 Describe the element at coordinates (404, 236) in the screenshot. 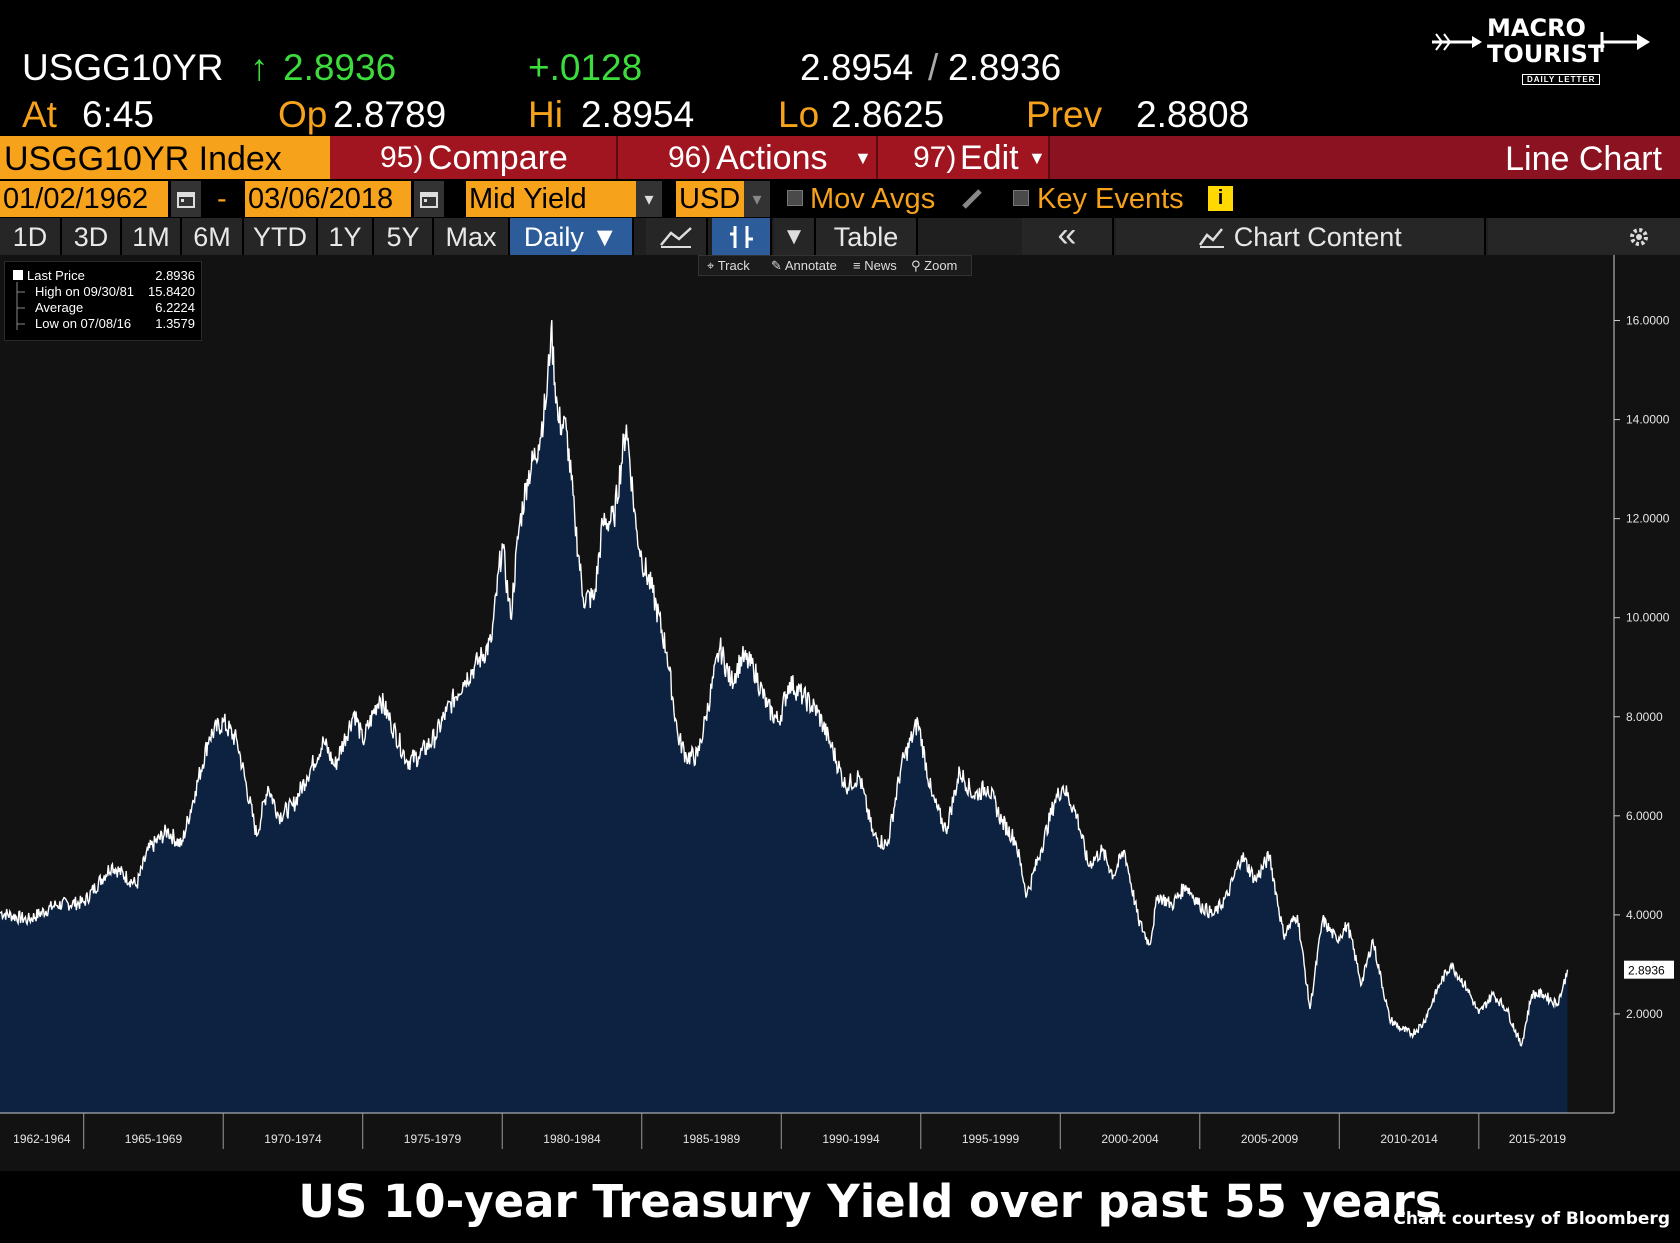

I see `tab-5y: 5Y` at that location.